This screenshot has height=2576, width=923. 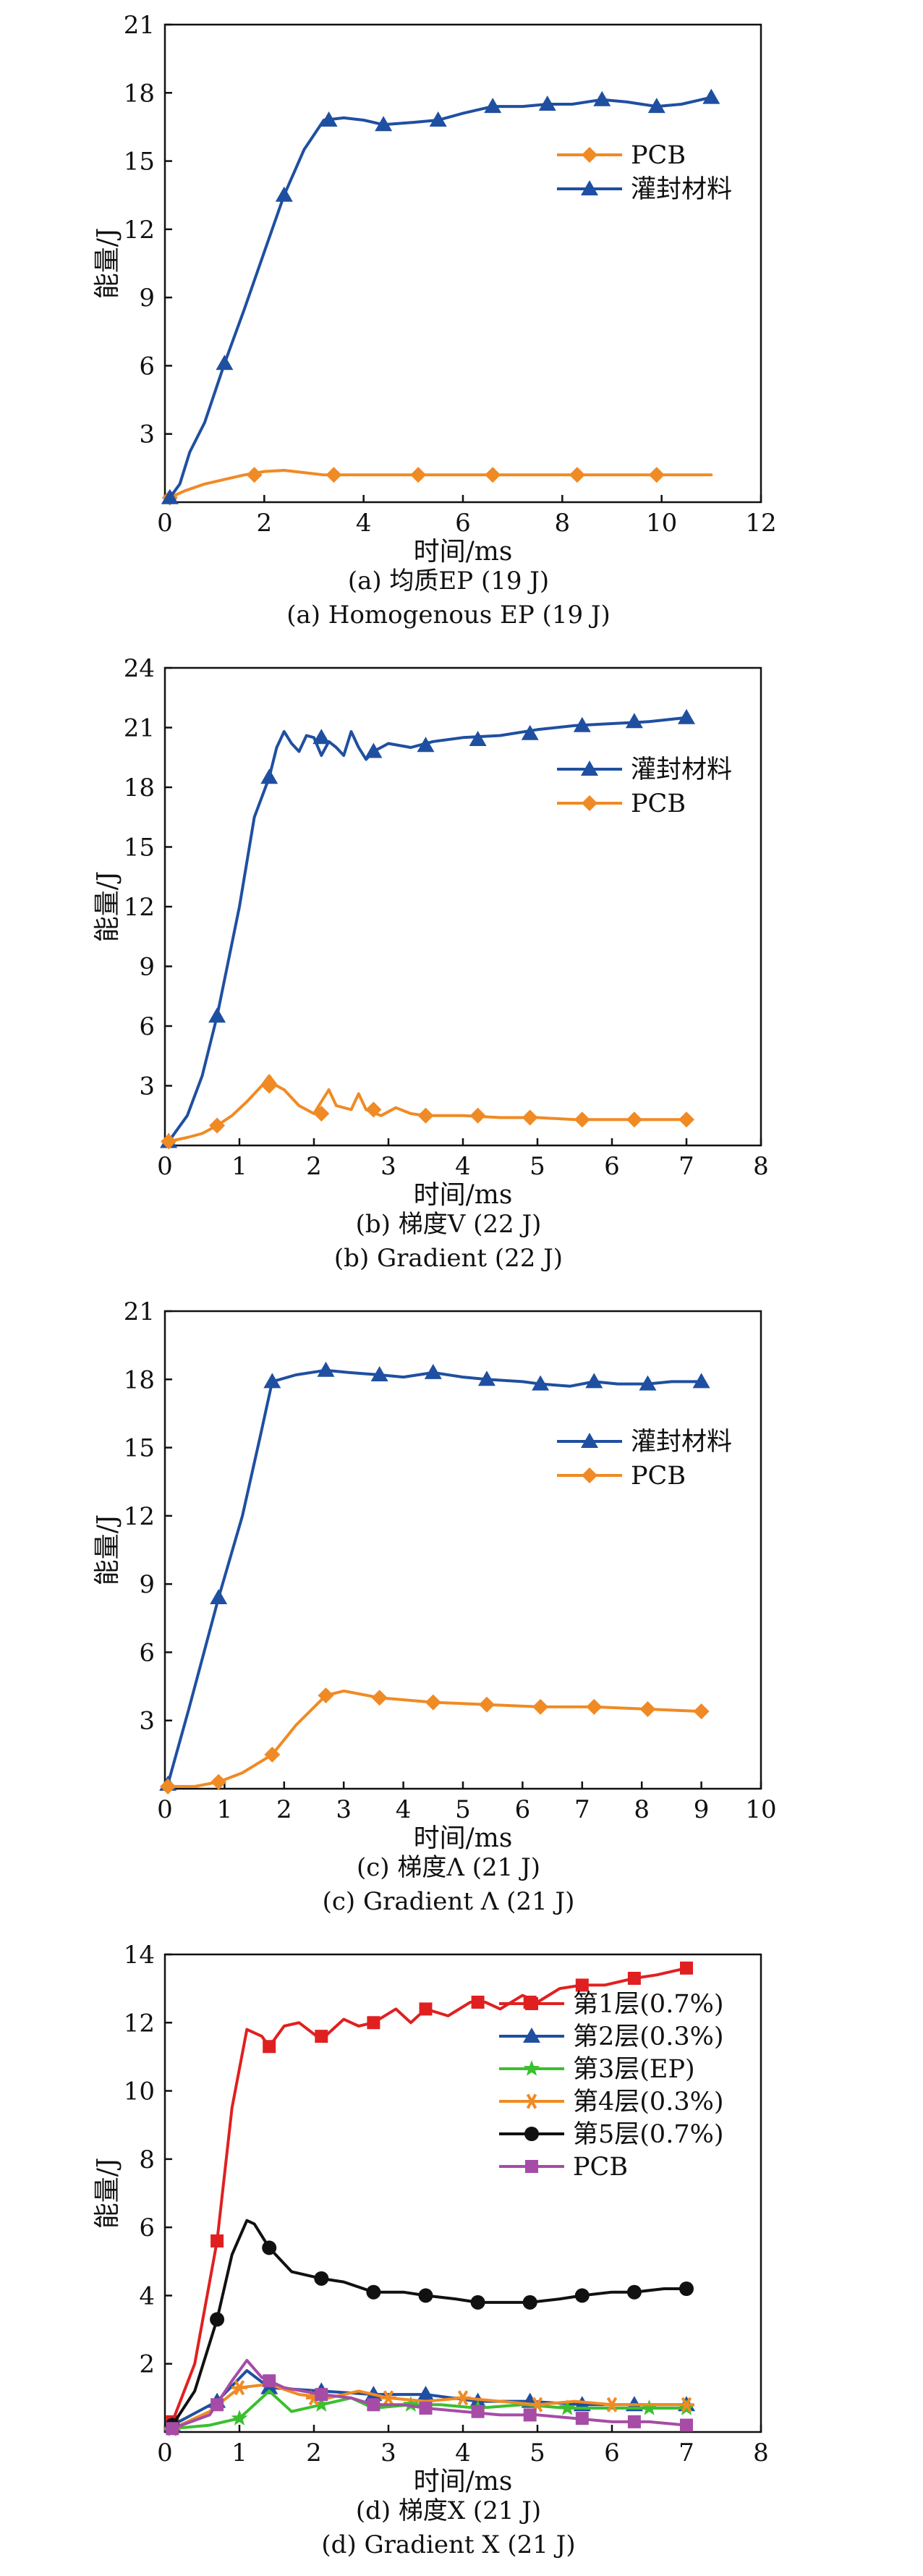 I want to click on caption-cn: (d) 梯度X (21 J), so click(x=448, y=2510).